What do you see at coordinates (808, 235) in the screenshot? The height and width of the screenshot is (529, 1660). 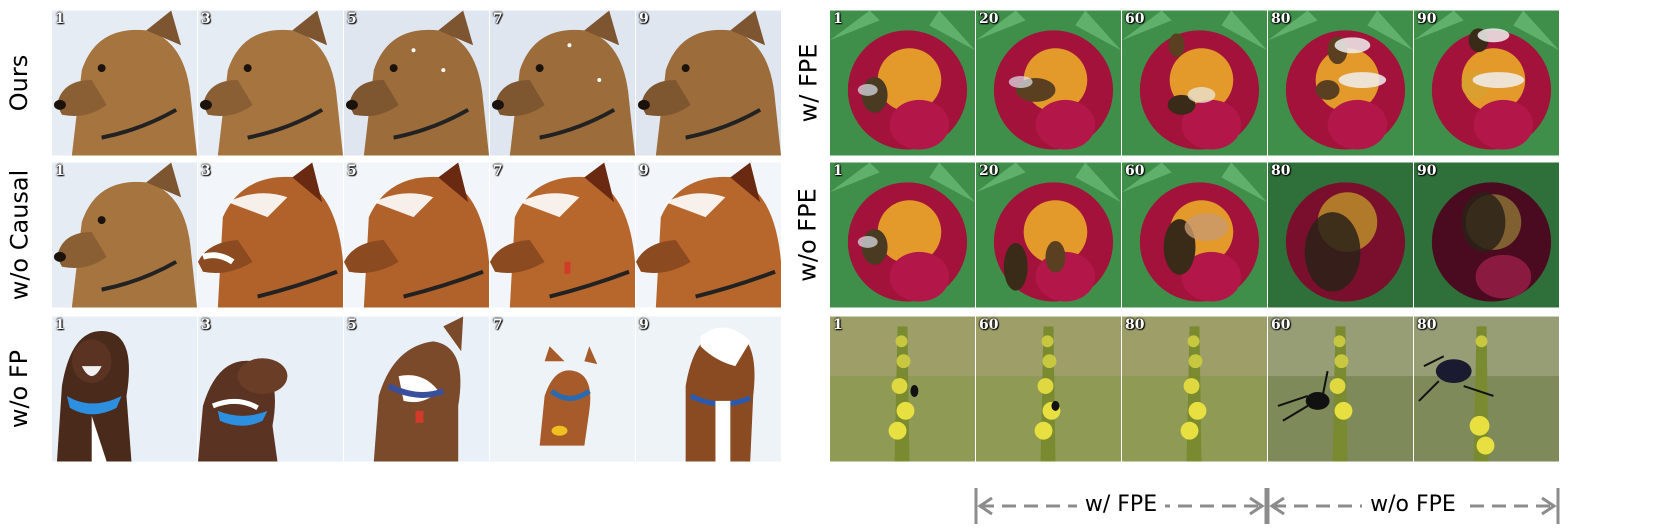 I see `row-label-without-fpe: w/o FPE` at bounding box center [808, 235].